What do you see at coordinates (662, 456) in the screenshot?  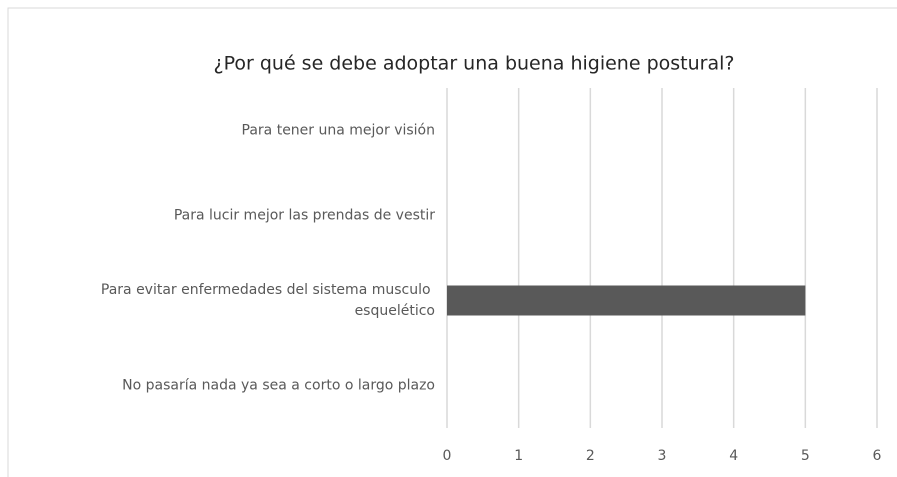 I see `x-tick-label: 3` at bounding box center [662, 456].